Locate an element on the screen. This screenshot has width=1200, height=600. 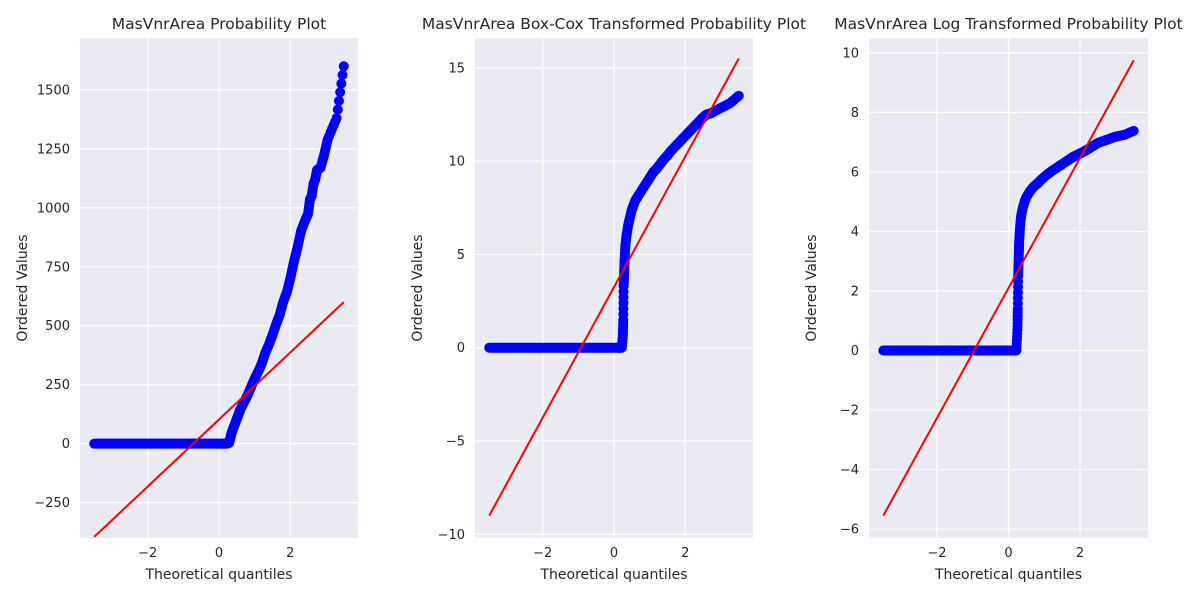
y-tick-label: 500 is located at coordinates (57, 326).